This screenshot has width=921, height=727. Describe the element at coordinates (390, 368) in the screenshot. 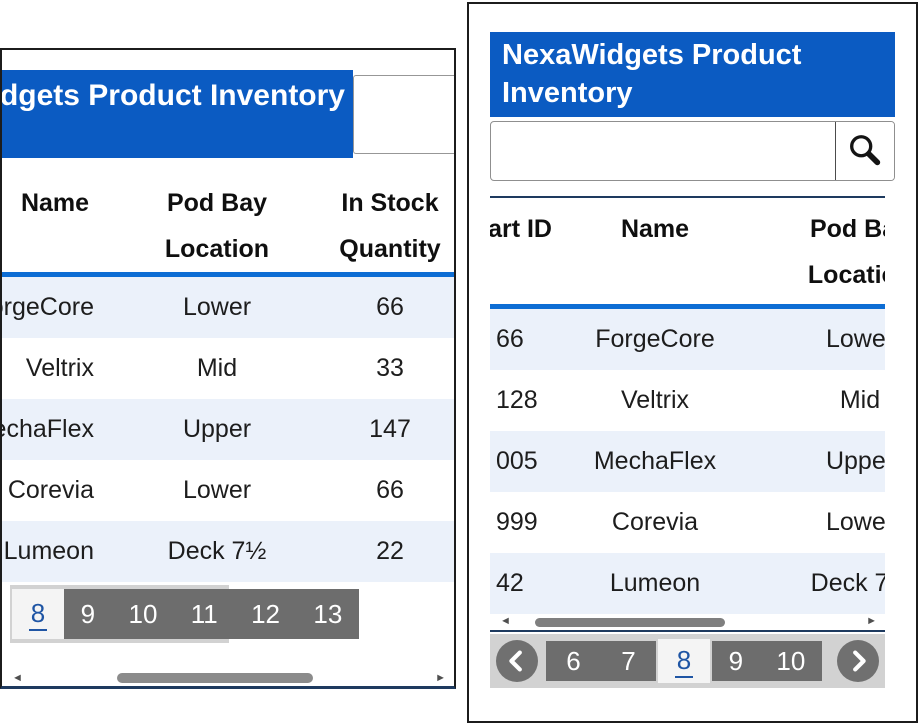

I see `cell-quantity: 33` at that location.